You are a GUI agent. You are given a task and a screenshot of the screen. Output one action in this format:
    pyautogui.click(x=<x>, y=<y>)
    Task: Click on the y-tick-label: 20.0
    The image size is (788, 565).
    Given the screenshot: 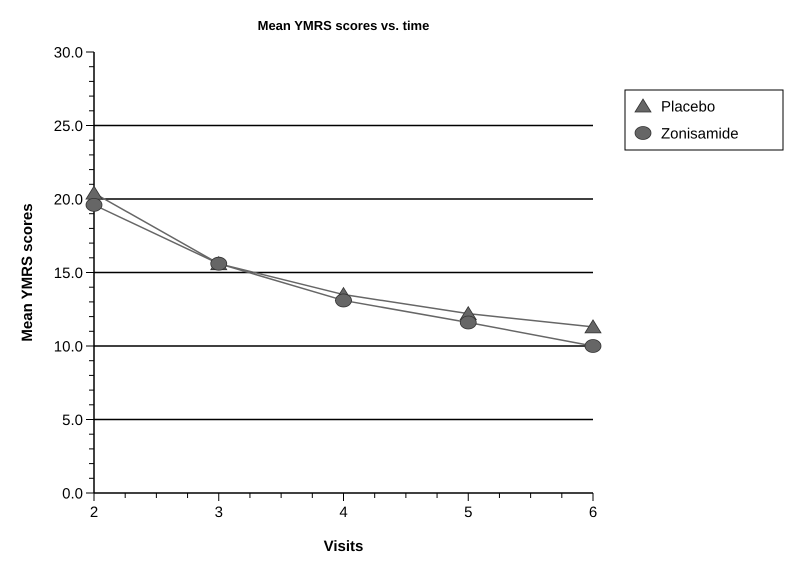 What is the action you would take?
    pyautogui.click(x=68, y=199)
    